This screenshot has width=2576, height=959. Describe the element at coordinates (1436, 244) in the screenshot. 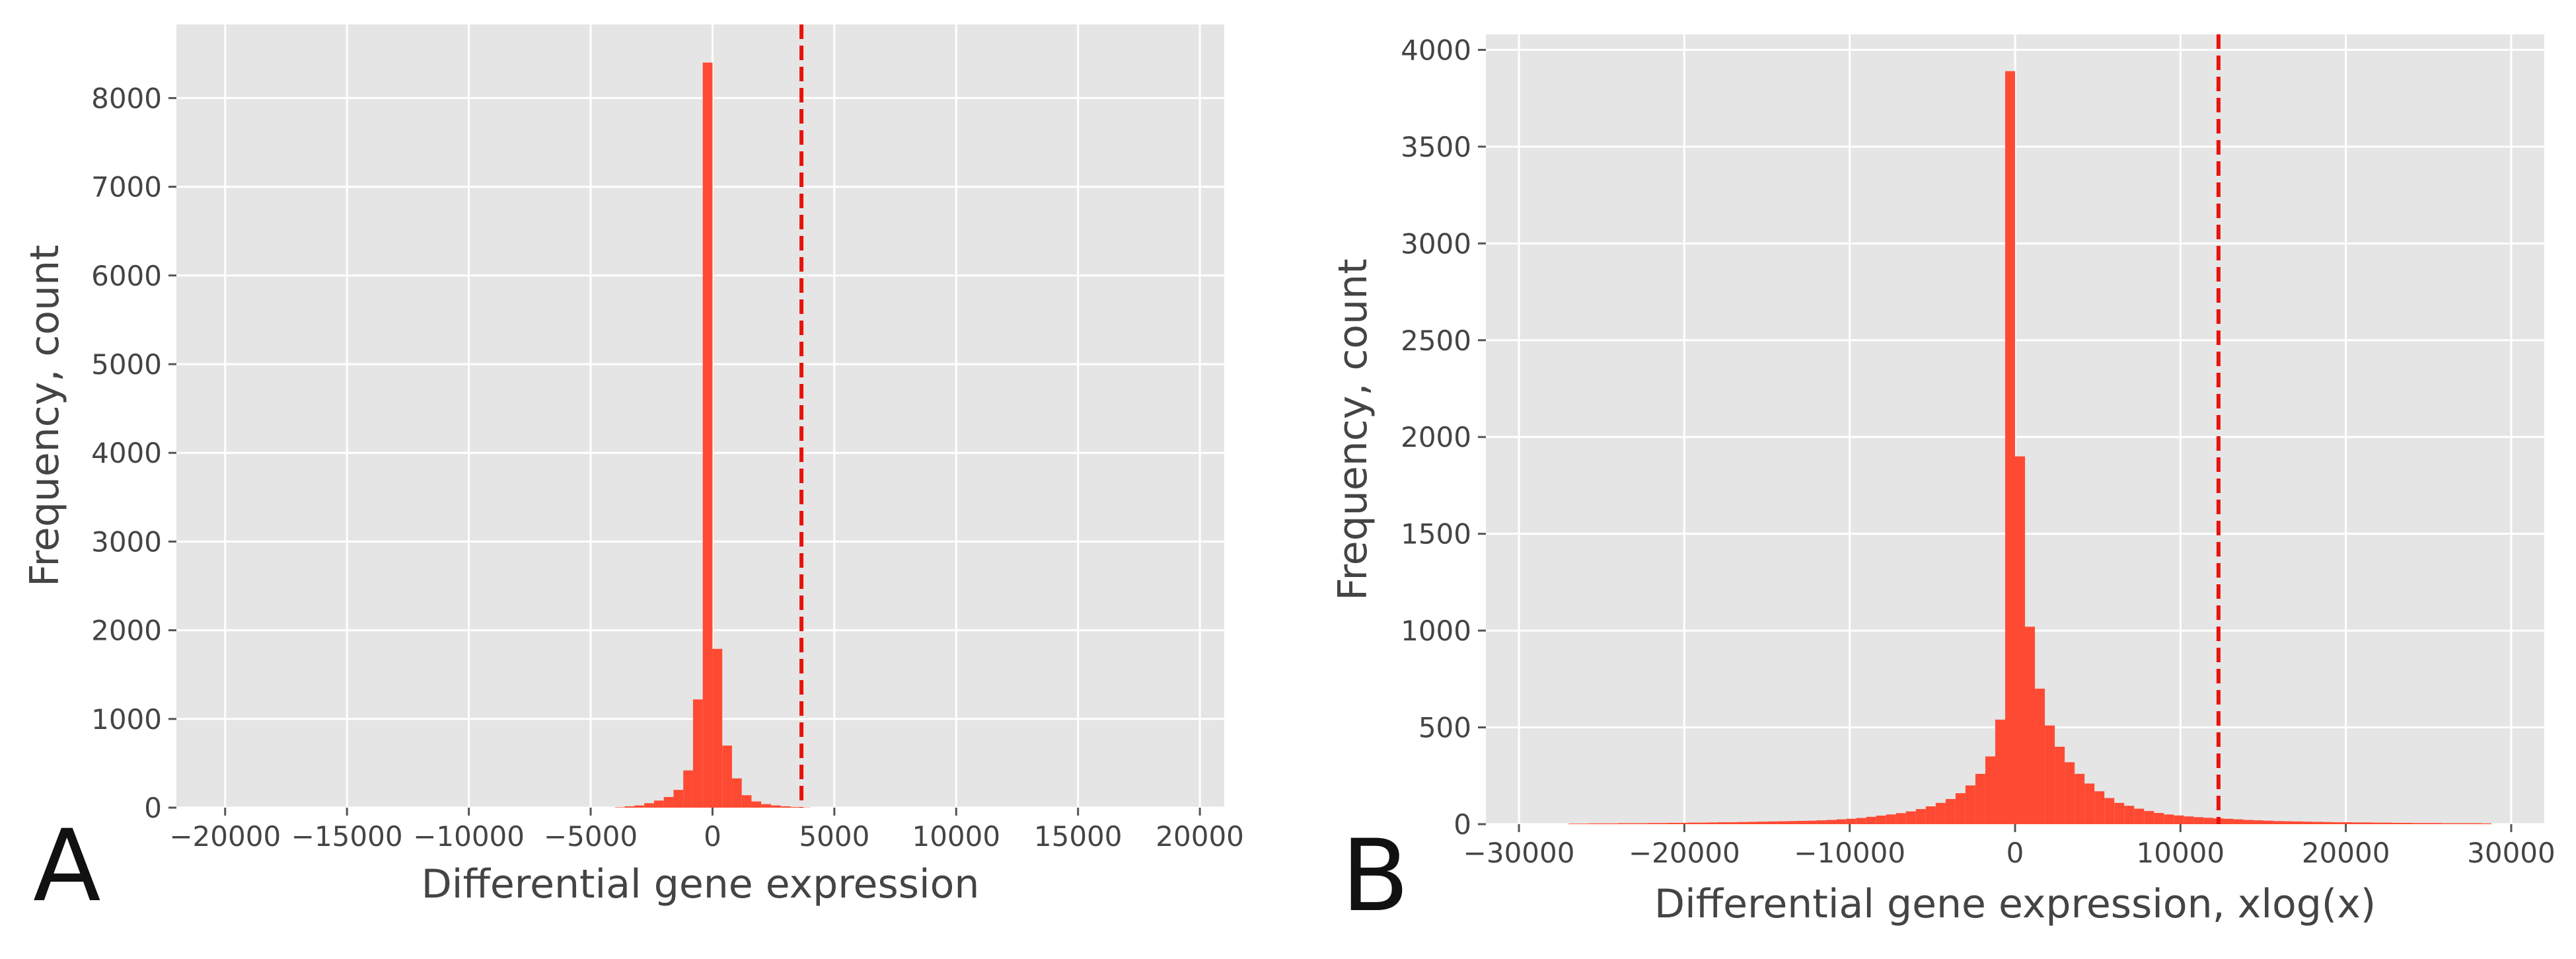

I see `panel-b-y-tick-label: 3000` at that location.